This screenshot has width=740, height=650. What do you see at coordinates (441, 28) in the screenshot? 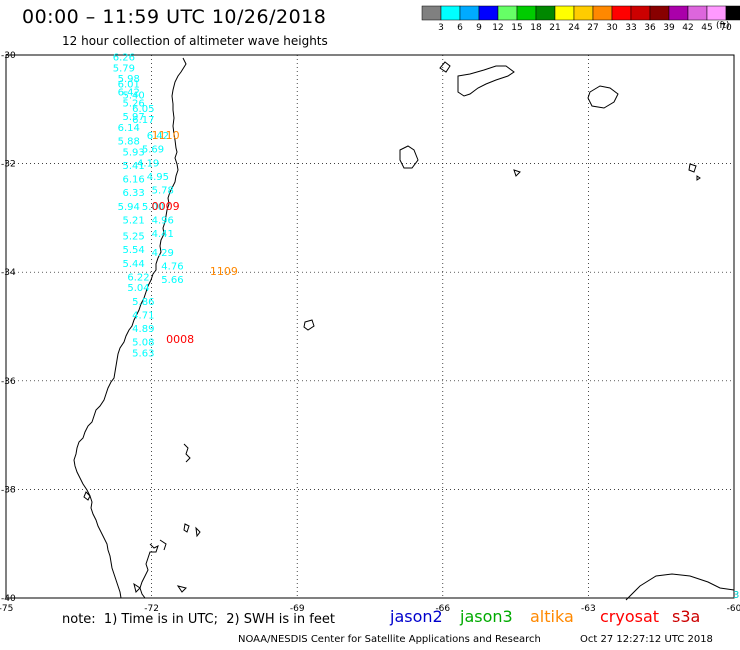
I see `scale-tick-label: 3` at bounding box center [441, 28].